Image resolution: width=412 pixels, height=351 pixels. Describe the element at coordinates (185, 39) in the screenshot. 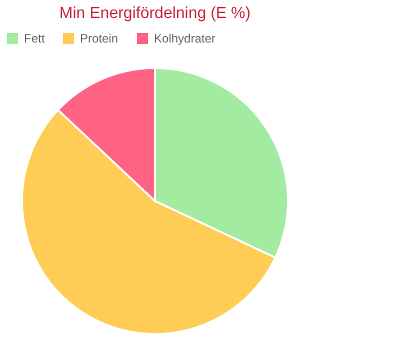

I see `legend-label: Kolhydrater` at that location.